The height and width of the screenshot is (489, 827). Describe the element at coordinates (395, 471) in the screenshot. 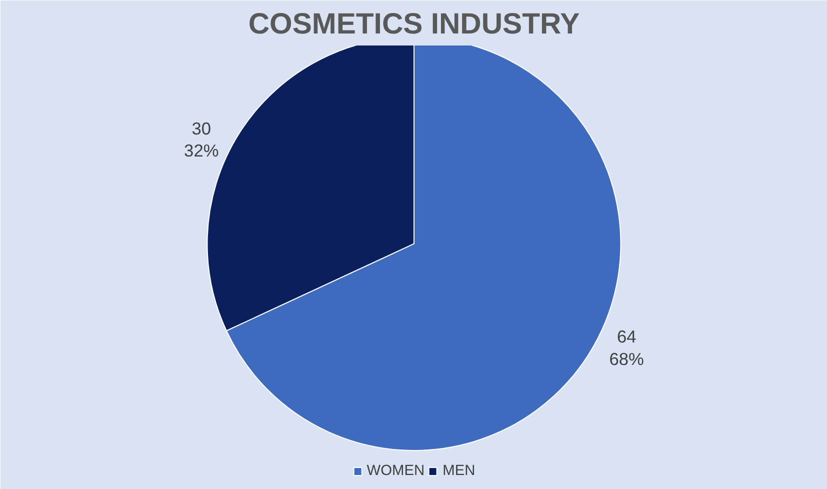

I see `legend-label: WOMEN` at that location.